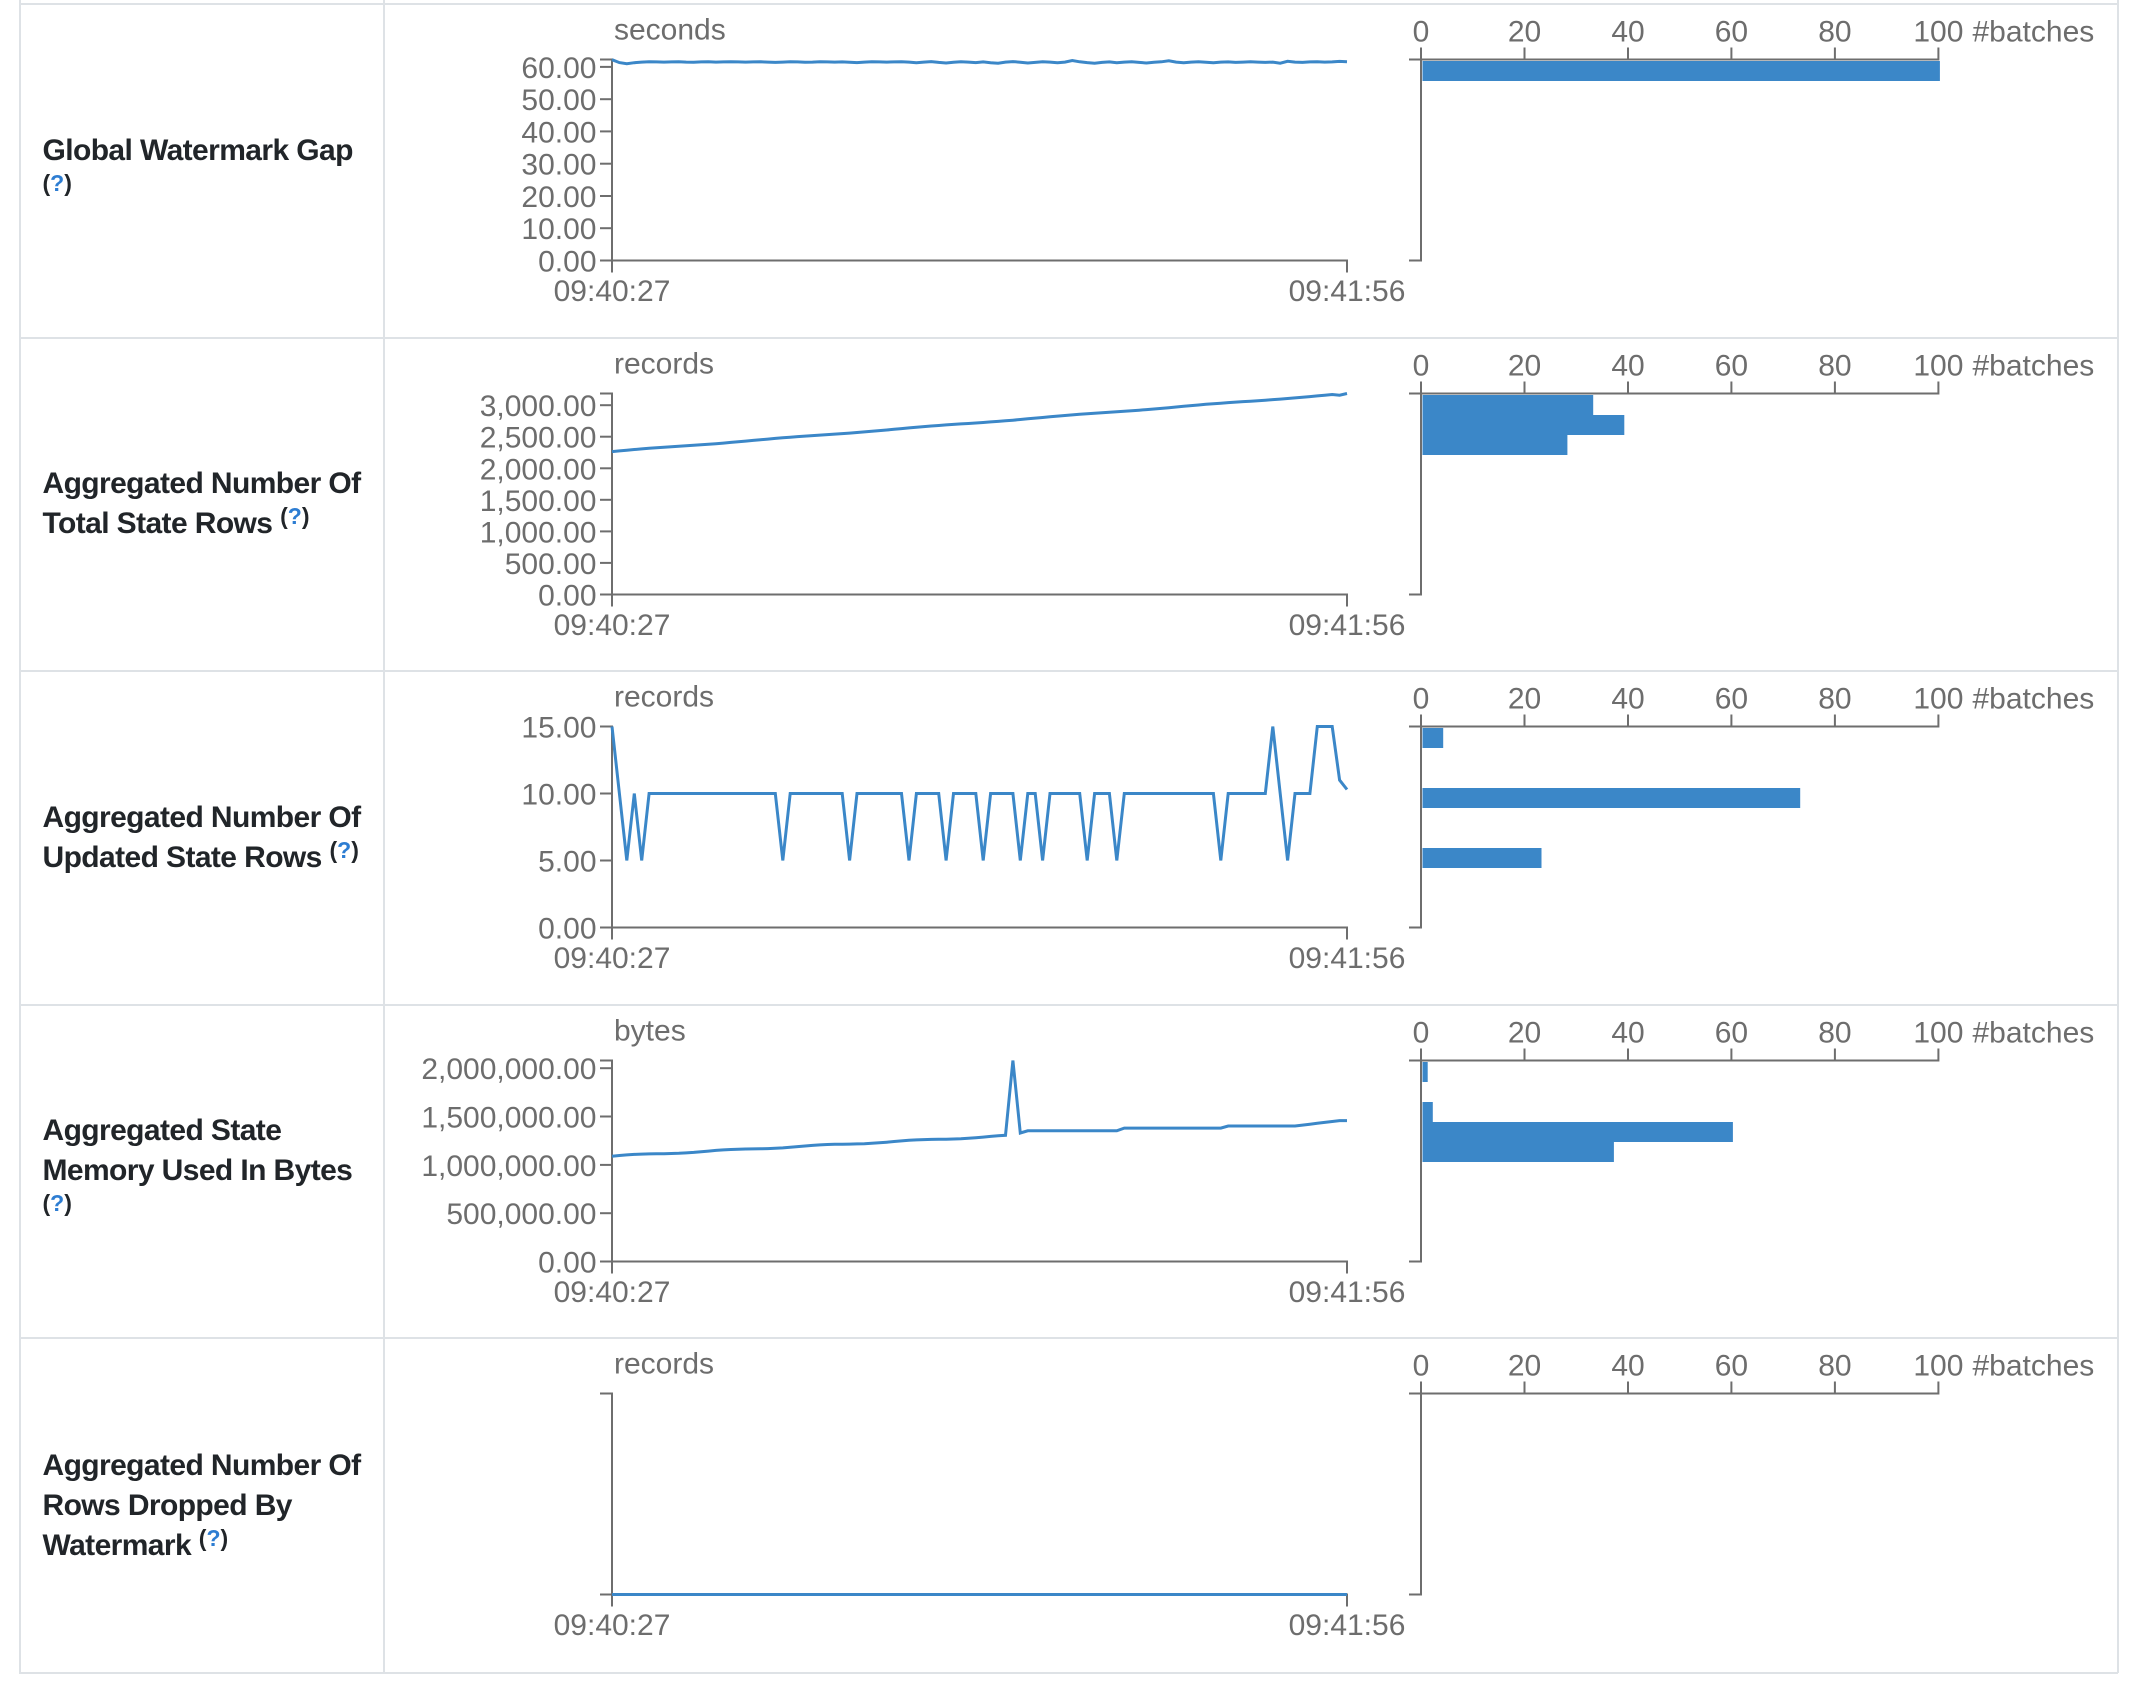 The image size is (2132, 1686). Describe the element at coordinates (558, 67) in the screenshot. I see `svg-text: 60.00` at that location.